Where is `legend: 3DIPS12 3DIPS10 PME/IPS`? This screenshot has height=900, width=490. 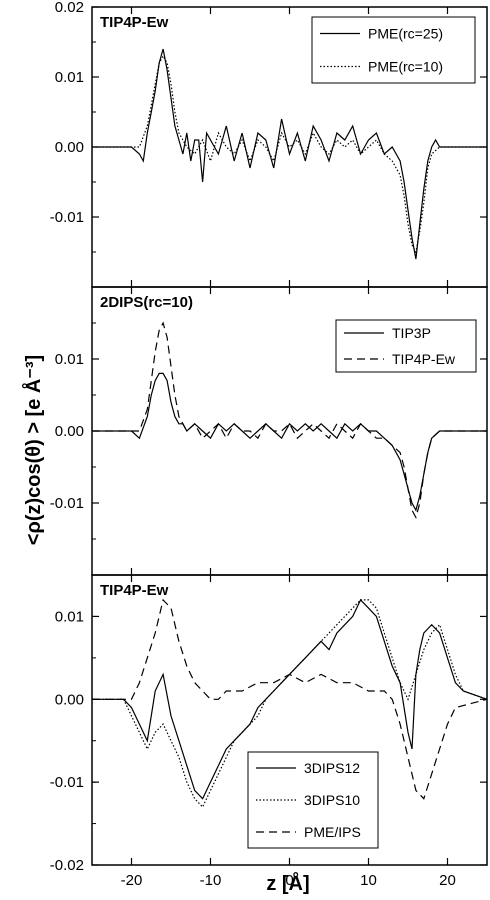
legend: 3DIPS12 3DIPS10 PME/IPS is located at coordinates (313, 800).